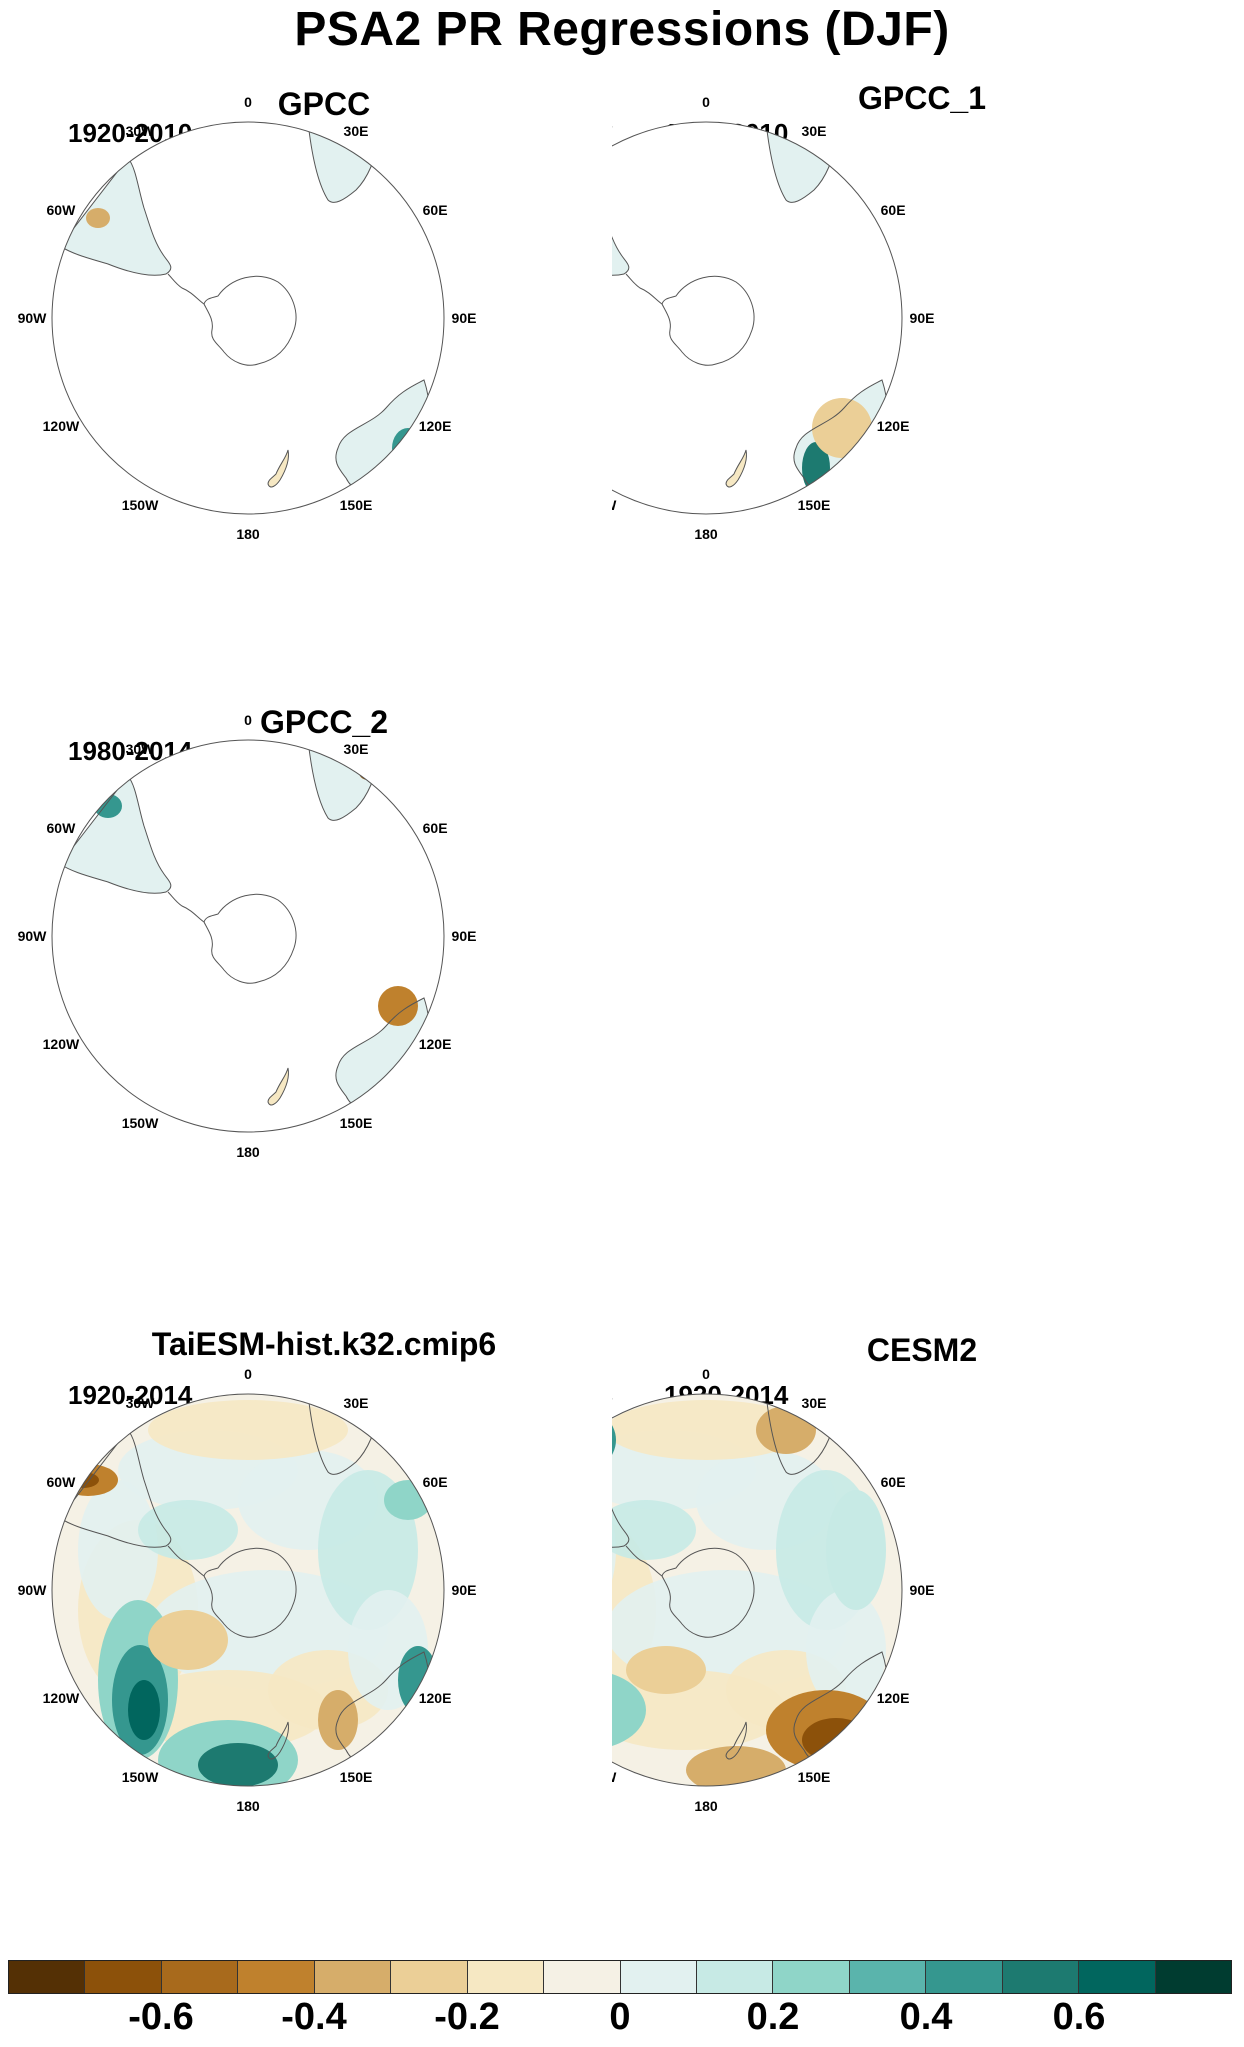  Describe the element at coordinates (926, 2017) in the screenshot. I see `colorbar-tick-label: 0.4` at that location.